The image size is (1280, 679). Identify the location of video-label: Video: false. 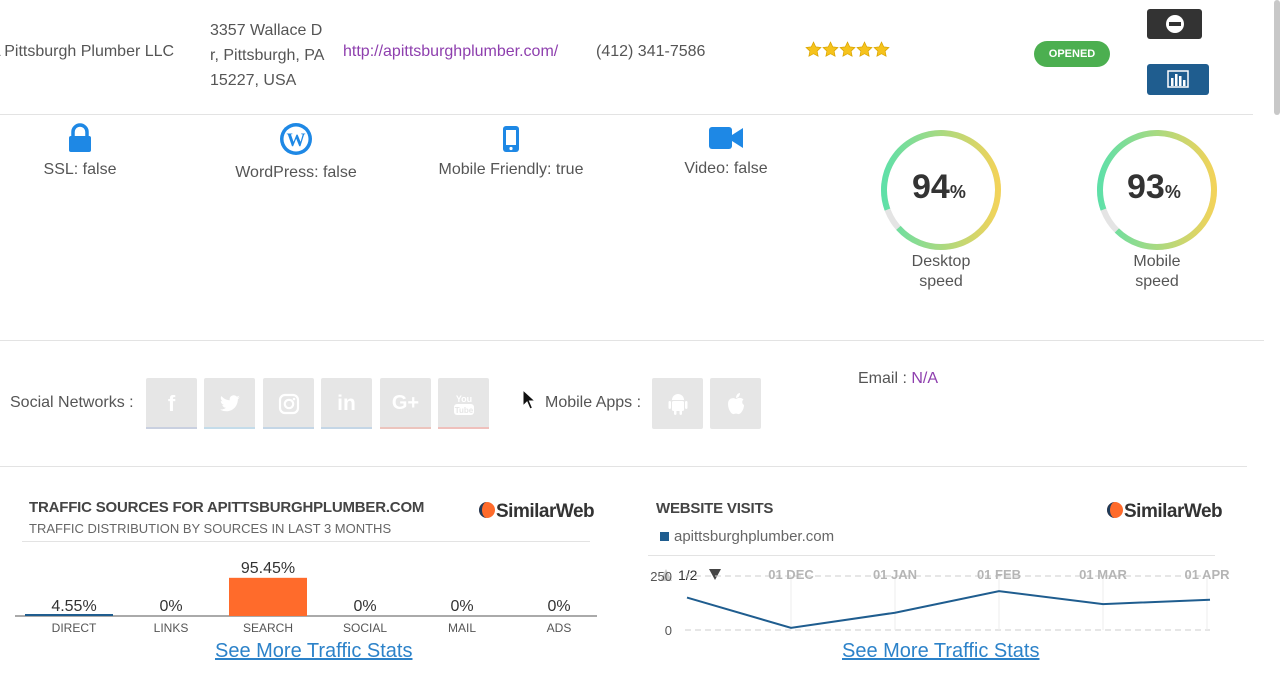
(726, 168).